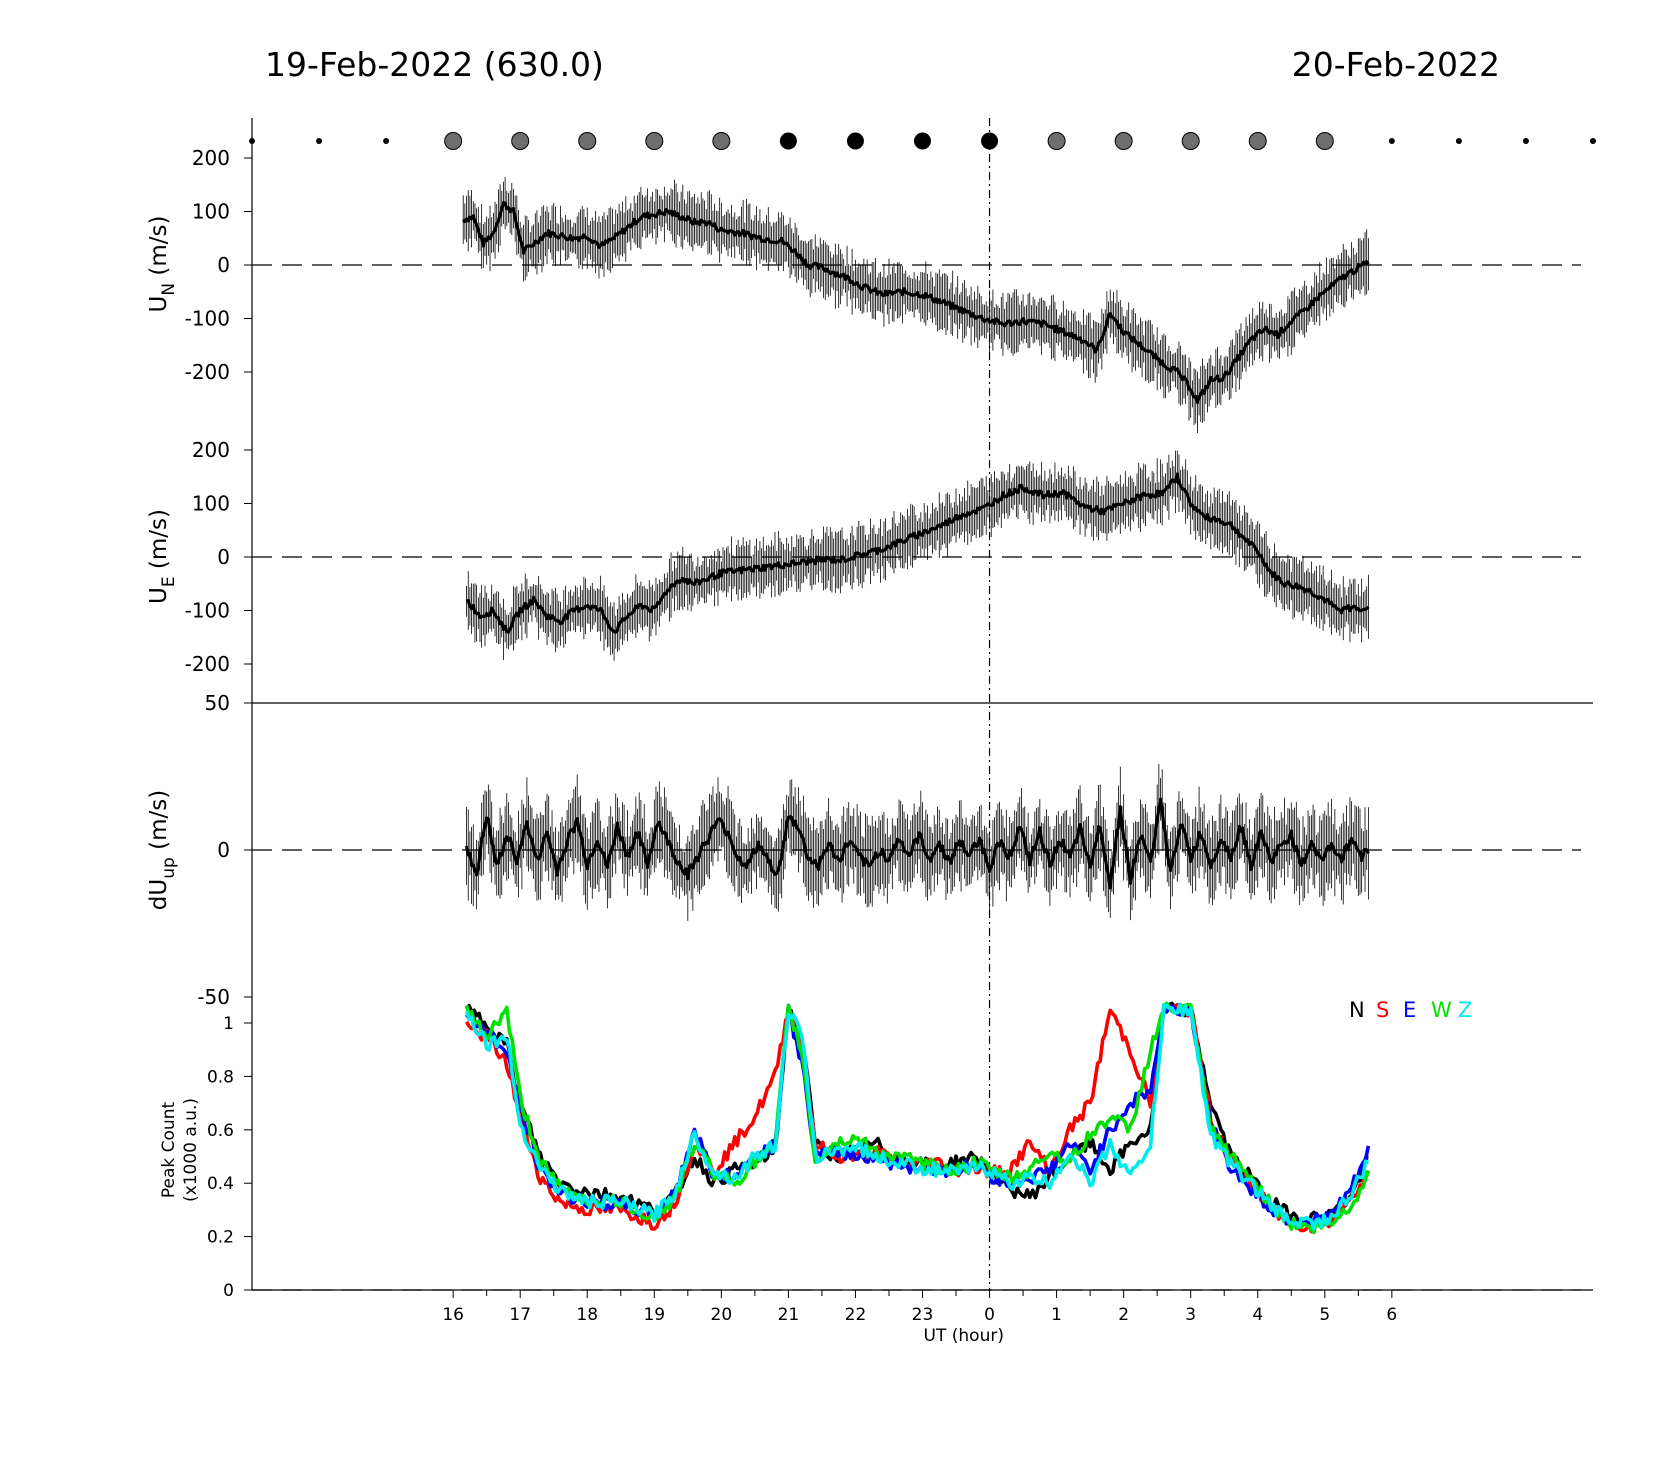  I want to click on x-tick-label: 2, so click(1123, 1315).